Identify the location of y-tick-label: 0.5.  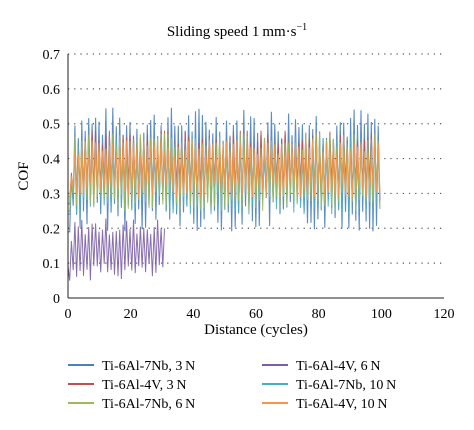
(52, 125).